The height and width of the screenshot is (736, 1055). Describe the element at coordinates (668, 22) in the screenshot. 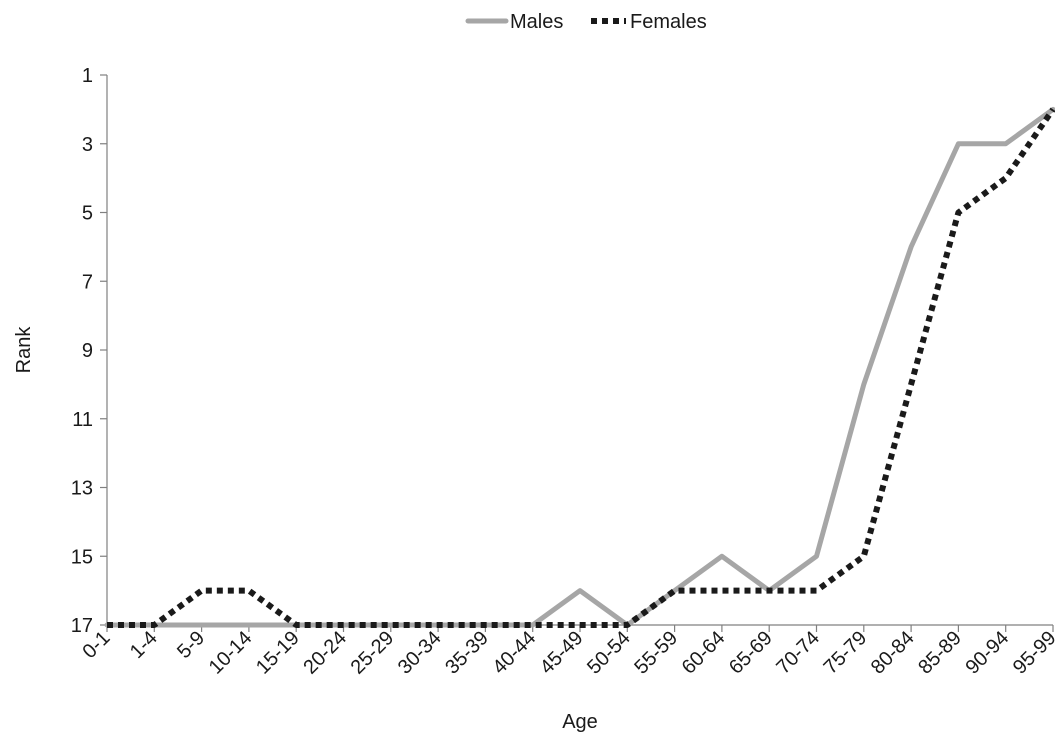

I see `legend-label-females: Females` at that location.